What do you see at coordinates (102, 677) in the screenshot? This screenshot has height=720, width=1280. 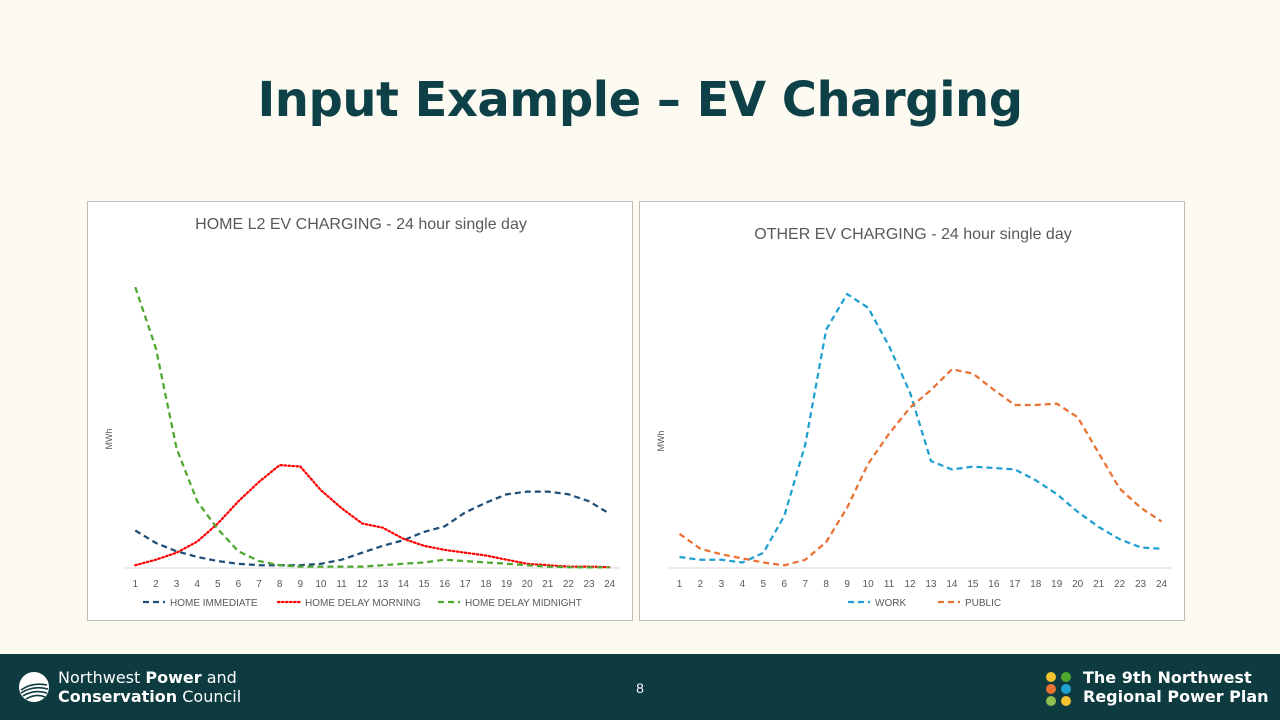 I see `nwpcc-name-part: Northwest` at bounding box center [102, 677].